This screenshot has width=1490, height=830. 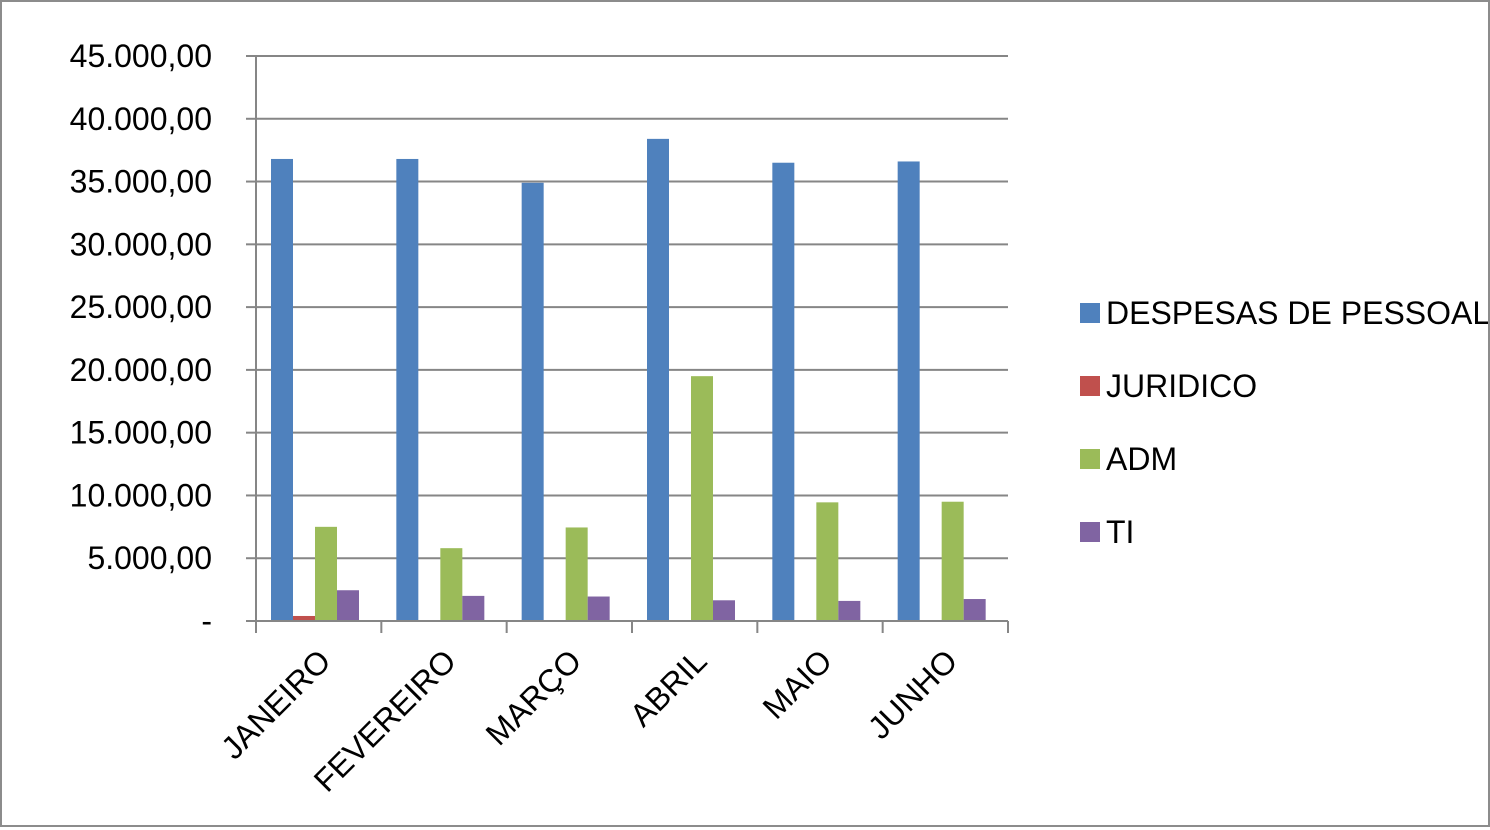 I want to click on legend-label: ADM, so click(x=1141, y=459).